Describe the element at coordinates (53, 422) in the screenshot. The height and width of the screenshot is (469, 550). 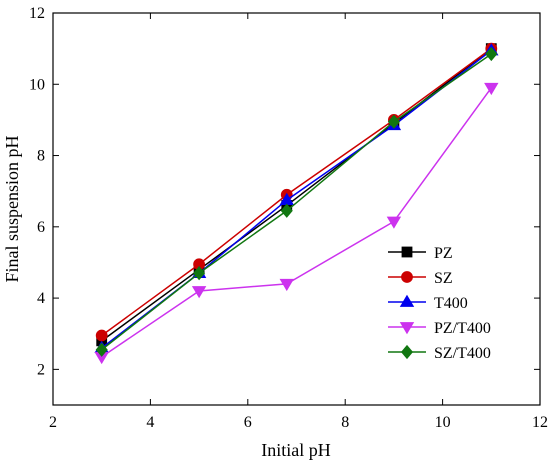
I see `x-tick-label: 2` at that location.